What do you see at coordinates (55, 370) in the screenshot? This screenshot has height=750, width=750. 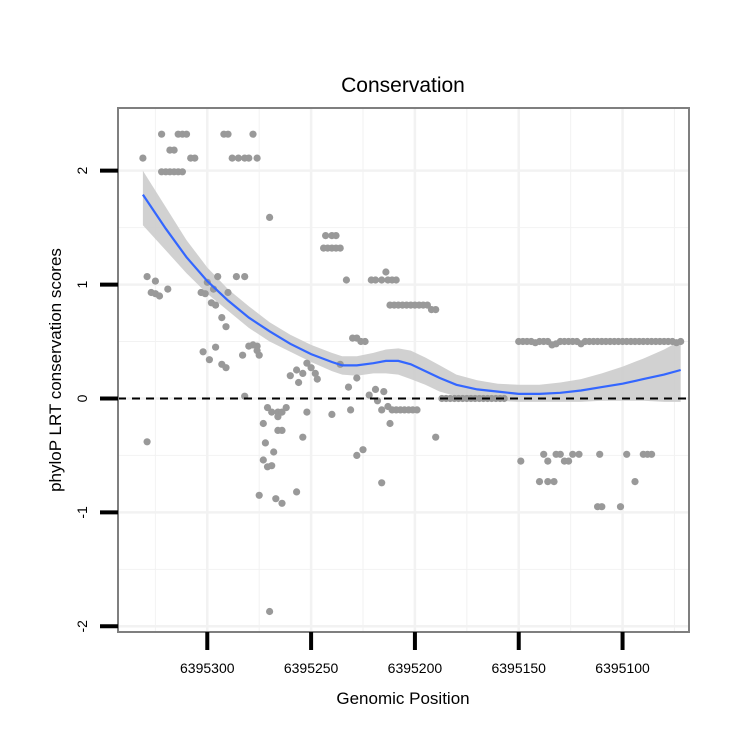 I see `y-axis-title: phyloP LRT conservation scores` at bounding box center [55, 370].